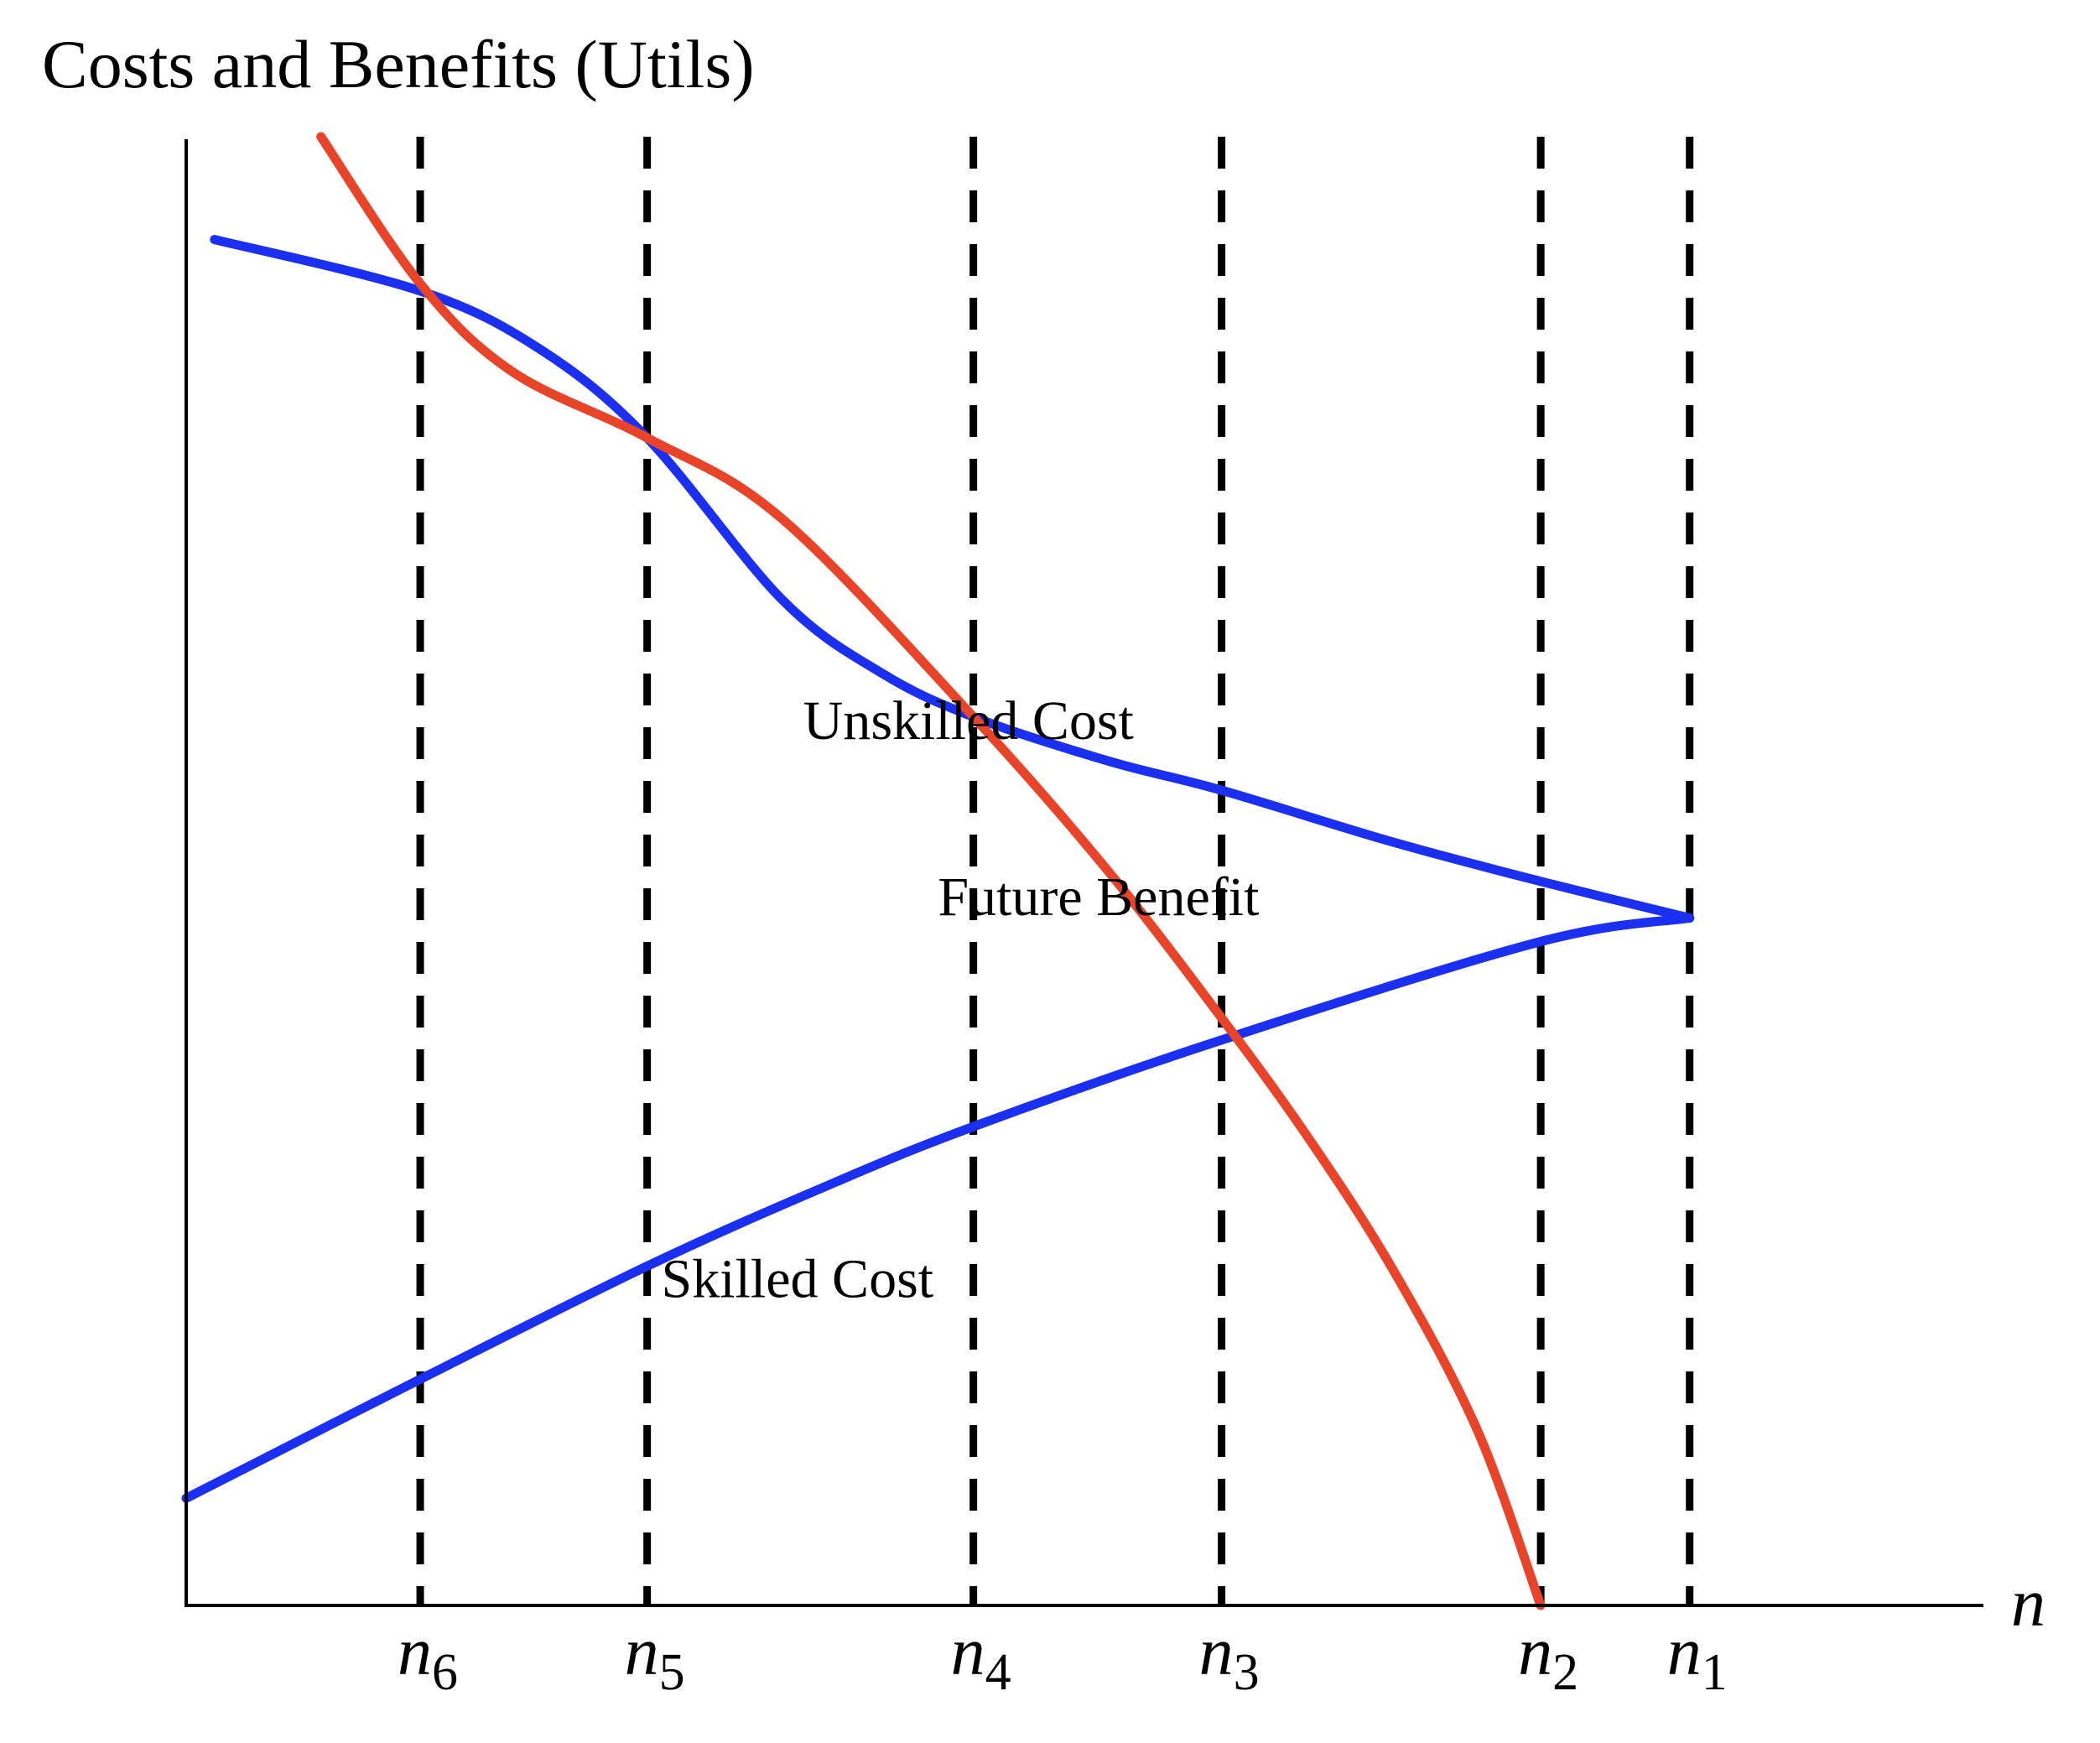 This screenshot has width=2100, height=1743. What do you see at coordinates (981, 1657) in the screenshot?
I see `tick-label-n4: n4` at bounding box center [981, 1657].